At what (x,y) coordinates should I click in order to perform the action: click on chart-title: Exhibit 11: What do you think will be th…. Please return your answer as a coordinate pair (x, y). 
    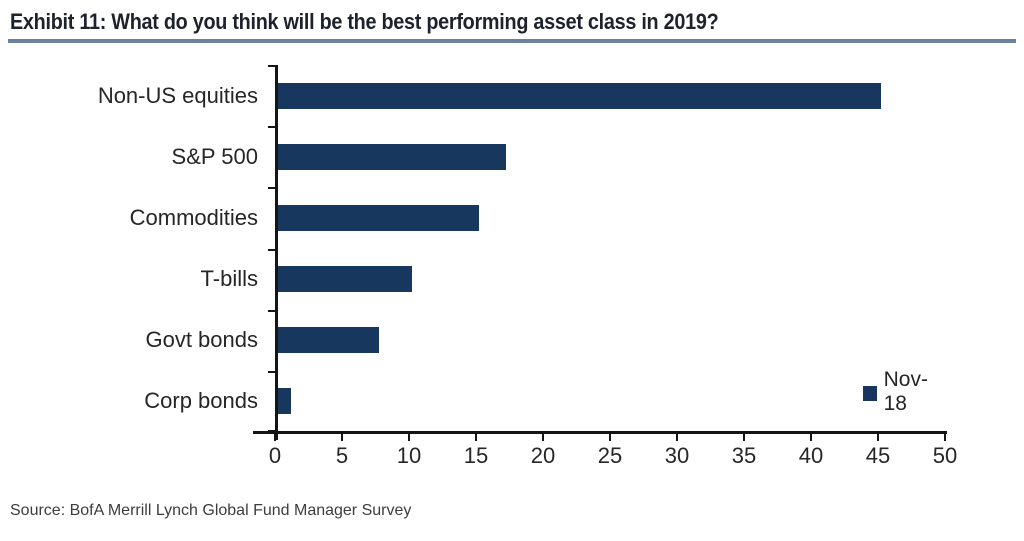
    Looking at the image, I should click on (515, 22).